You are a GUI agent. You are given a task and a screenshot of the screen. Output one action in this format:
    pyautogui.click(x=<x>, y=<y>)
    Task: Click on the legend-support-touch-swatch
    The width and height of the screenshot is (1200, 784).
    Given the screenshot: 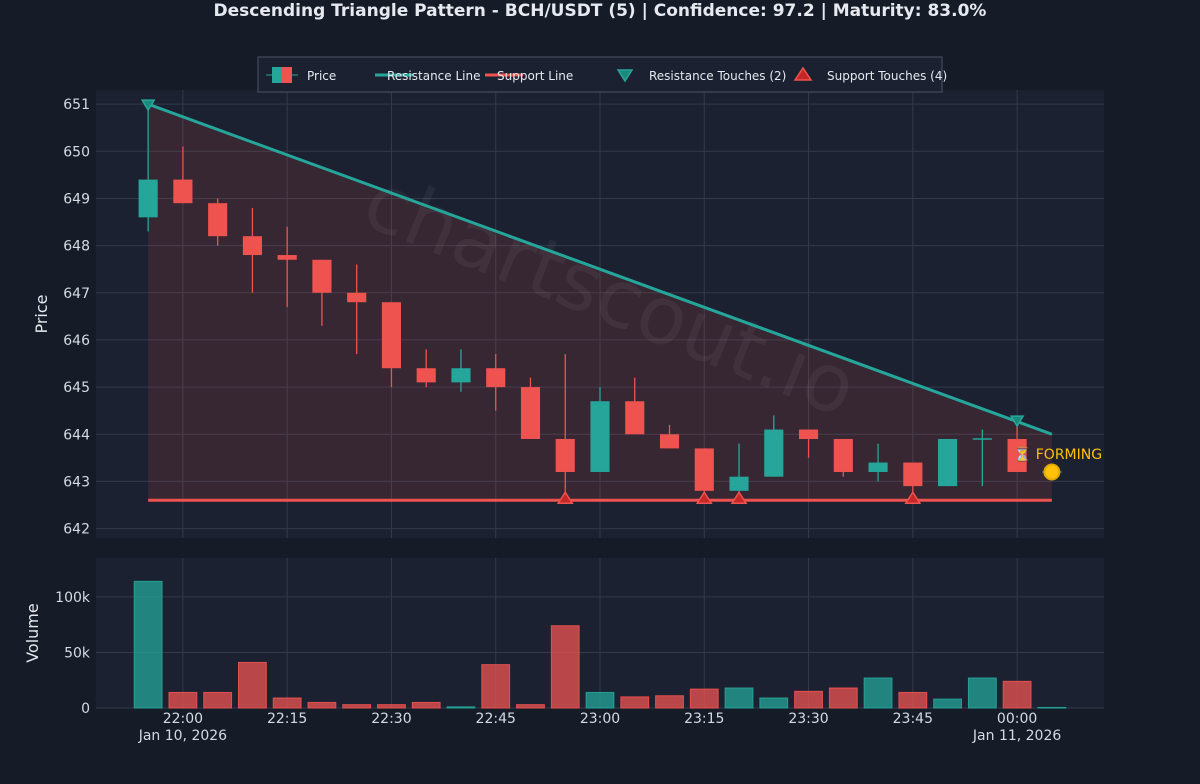 What is the action you would take?
    pyautogui.click(x=803, y=73)
    